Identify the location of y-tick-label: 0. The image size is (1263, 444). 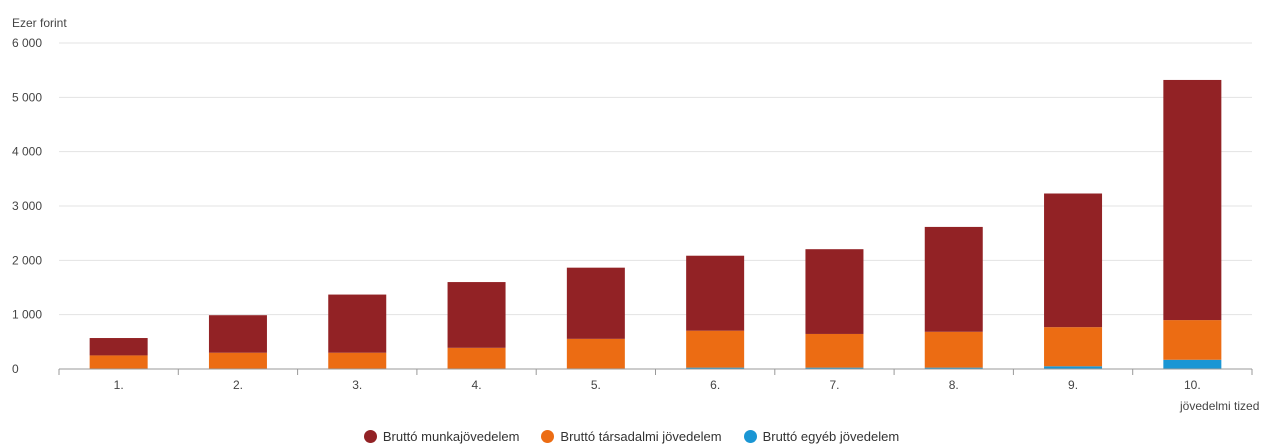
(15, 369).